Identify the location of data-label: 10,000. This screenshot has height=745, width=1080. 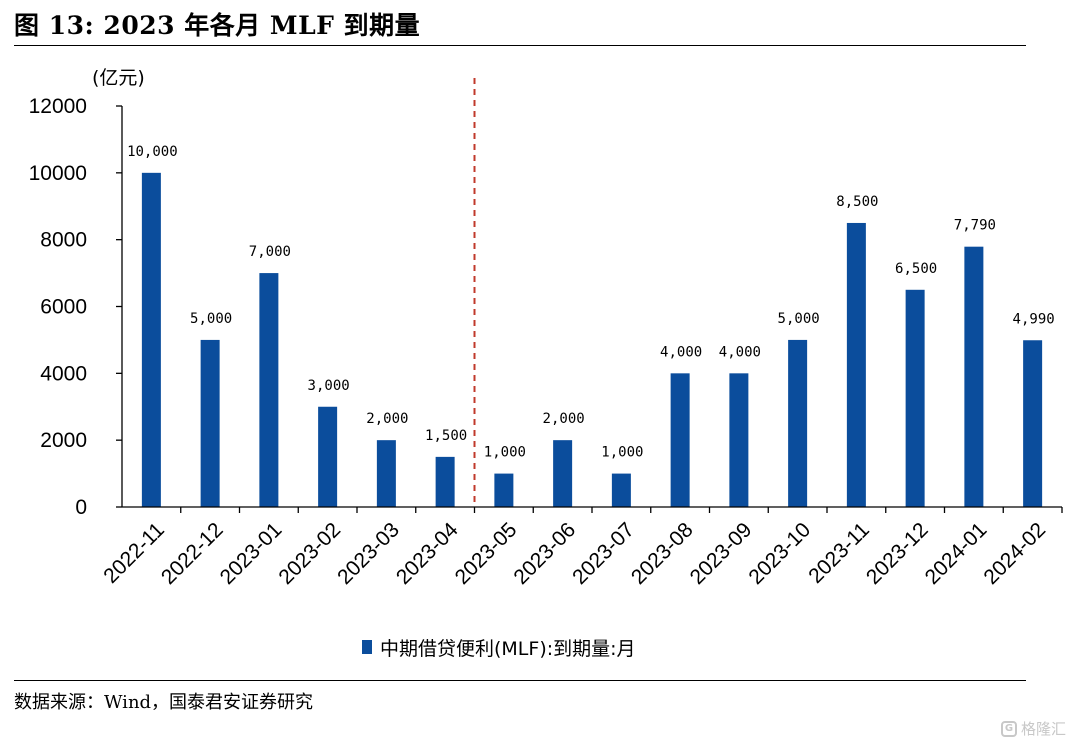
(152, 152).